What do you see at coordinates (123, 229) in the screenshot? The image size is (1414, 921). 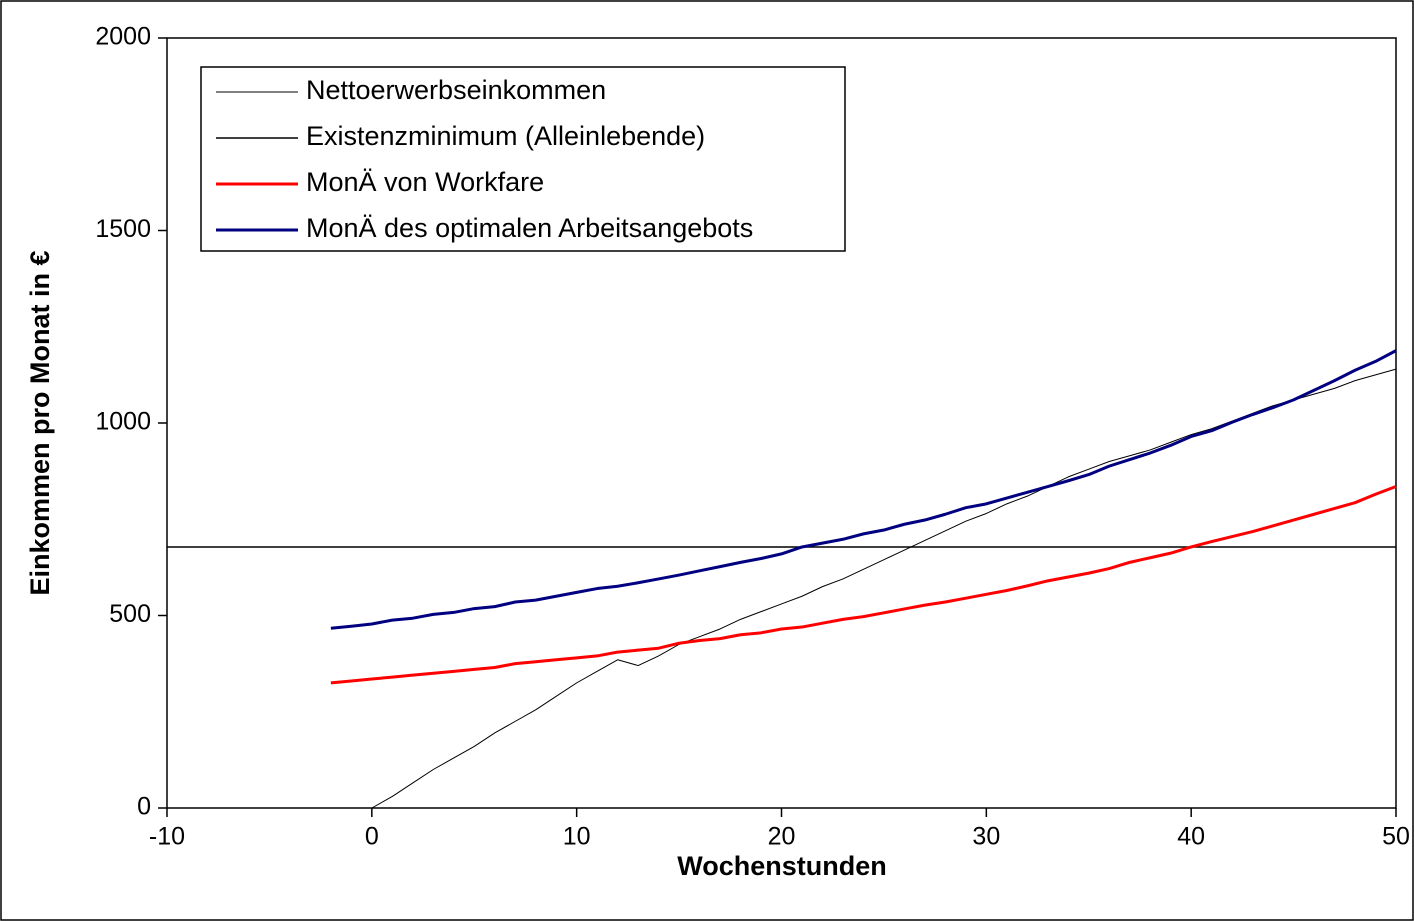 I see `y-tick-label: 1500` at bounding box center [123, 229].